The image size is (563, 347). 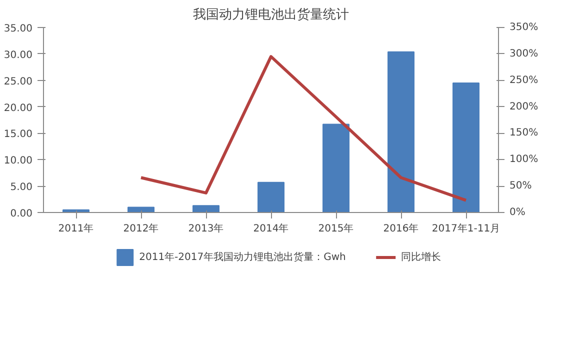 I want to click on y2-tick-label: 350%, so click(x=524, y=27).